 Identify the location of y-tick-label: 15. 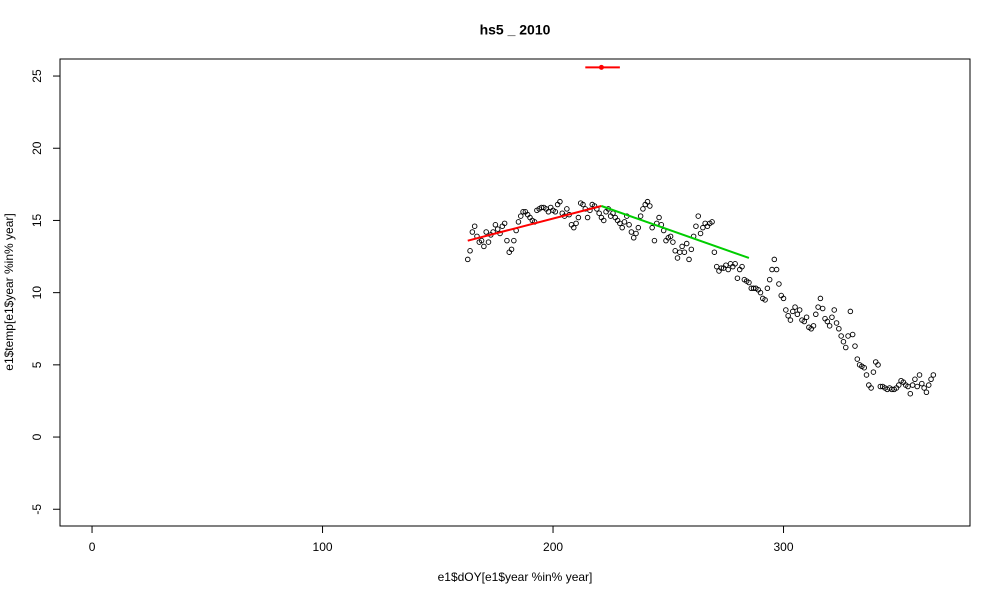
(37, 220).